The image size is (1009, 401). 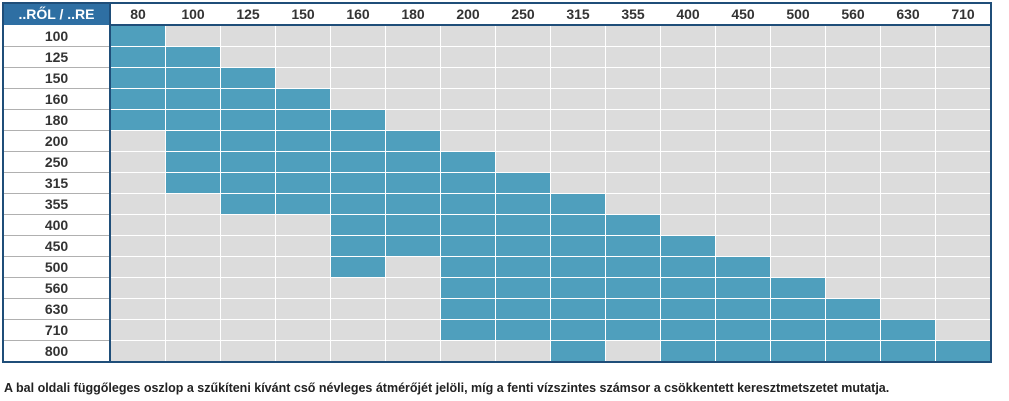 I want to click on table-row: 710, so click(x=497, y=330).